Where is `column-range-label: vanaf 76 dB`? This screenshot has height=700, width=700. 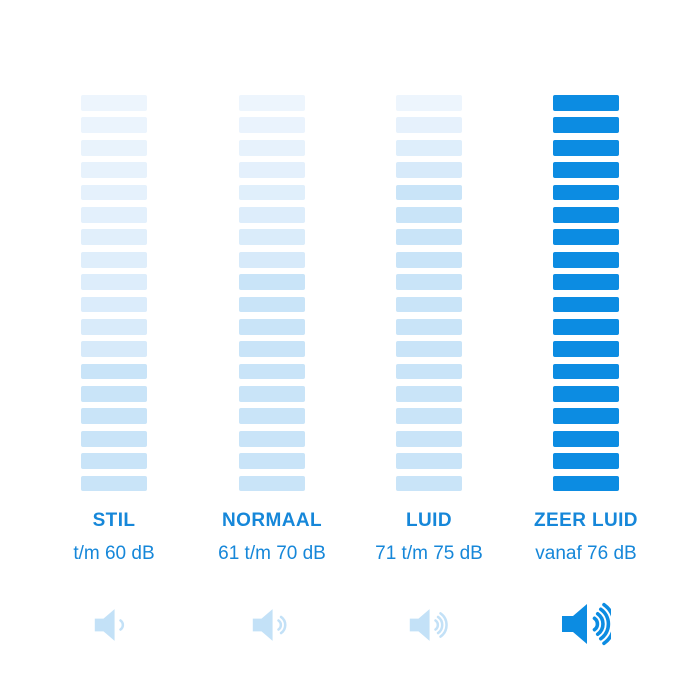
column-range-label: vanaf 76 dB is located at coordinates (586, 553).